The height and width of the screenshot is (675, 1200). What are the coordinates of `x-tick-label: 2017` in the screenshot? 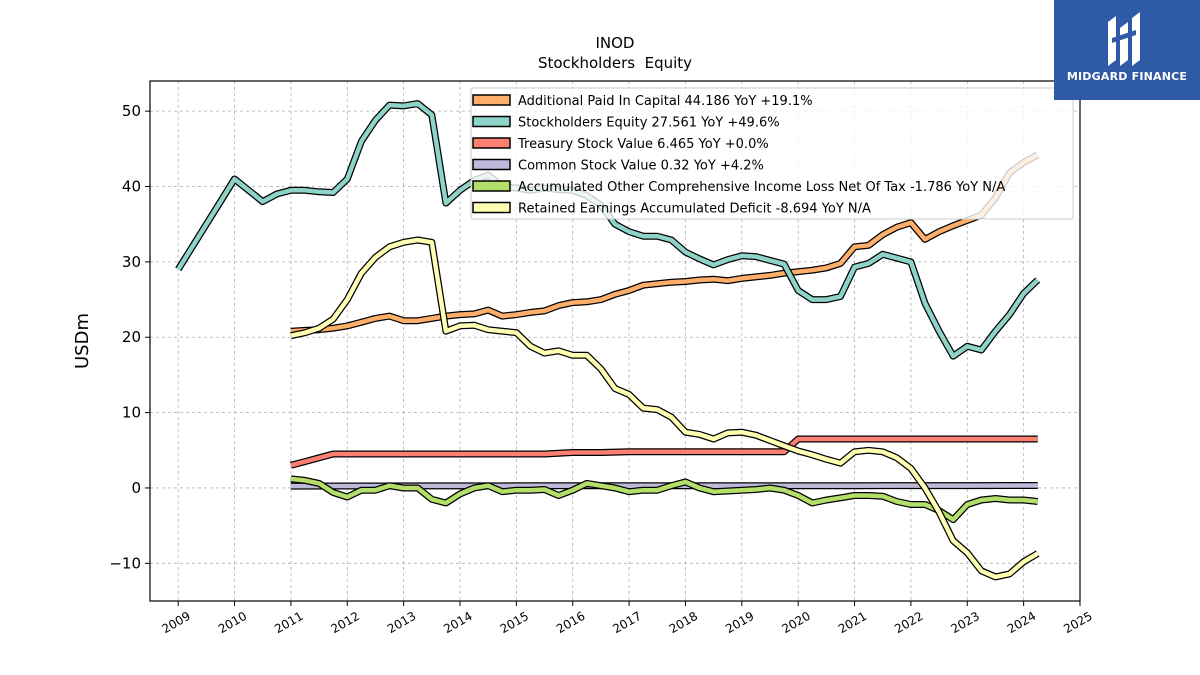 It's located at (626, 622).